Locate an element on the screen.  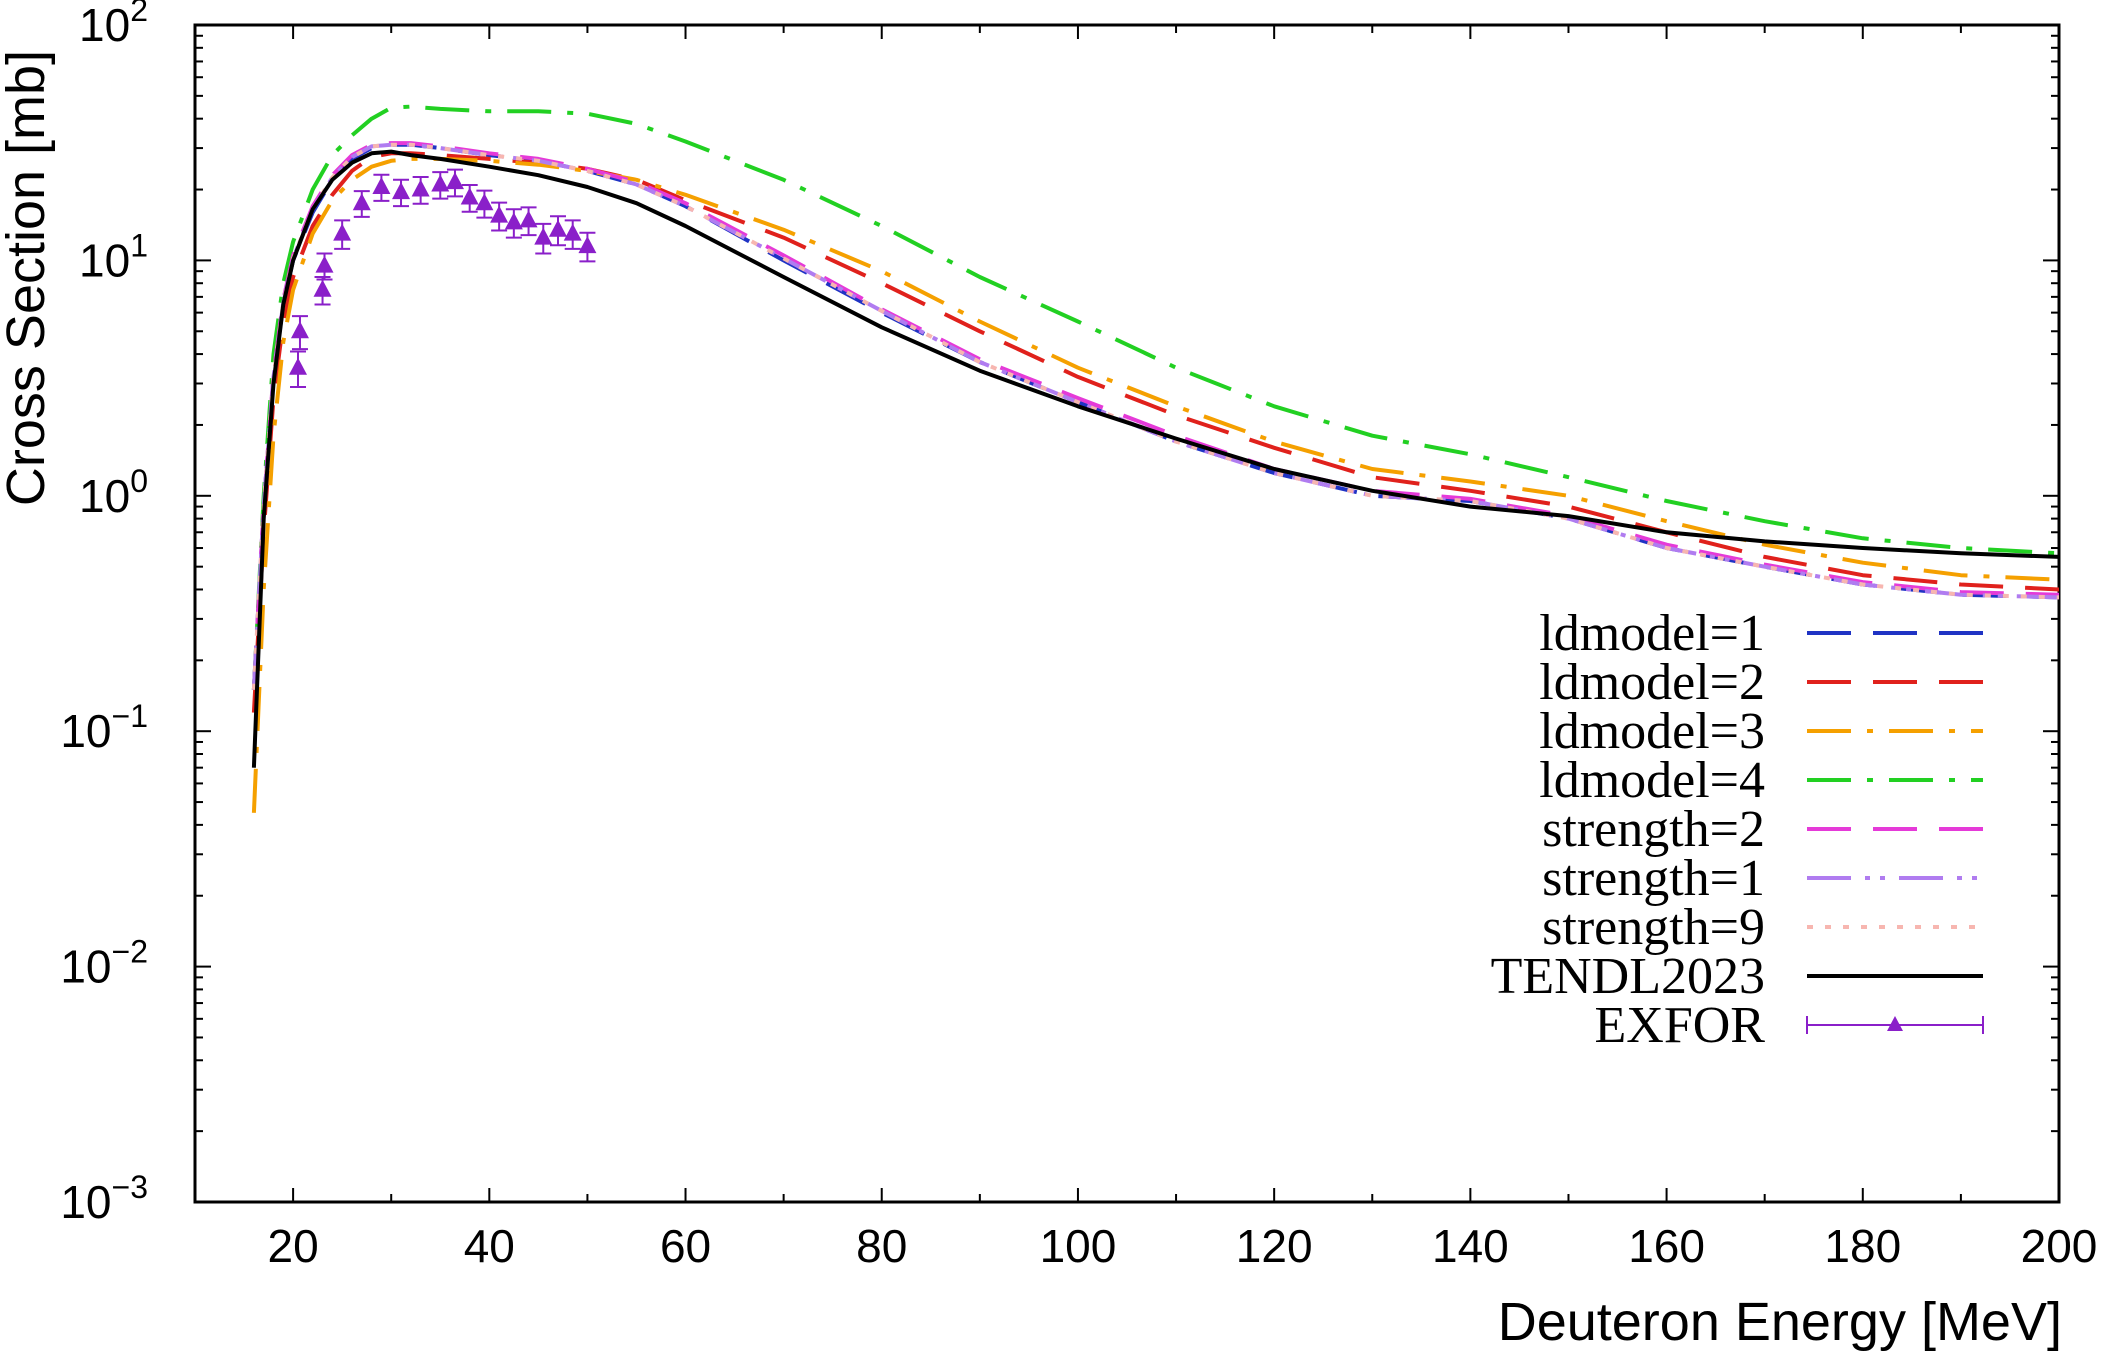
legend-label: strength=1 is located at coordinates (1653, 878).